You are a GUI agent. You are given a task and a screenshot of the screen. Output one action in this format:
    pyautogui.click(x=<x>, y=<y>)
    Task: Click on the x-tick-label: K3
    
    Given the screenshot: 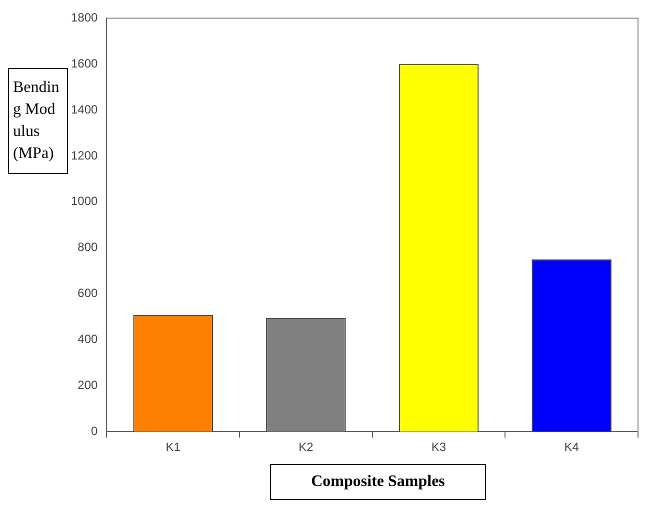 What is the action you would take?
    pyautogui.click(x=438, y=447)
    